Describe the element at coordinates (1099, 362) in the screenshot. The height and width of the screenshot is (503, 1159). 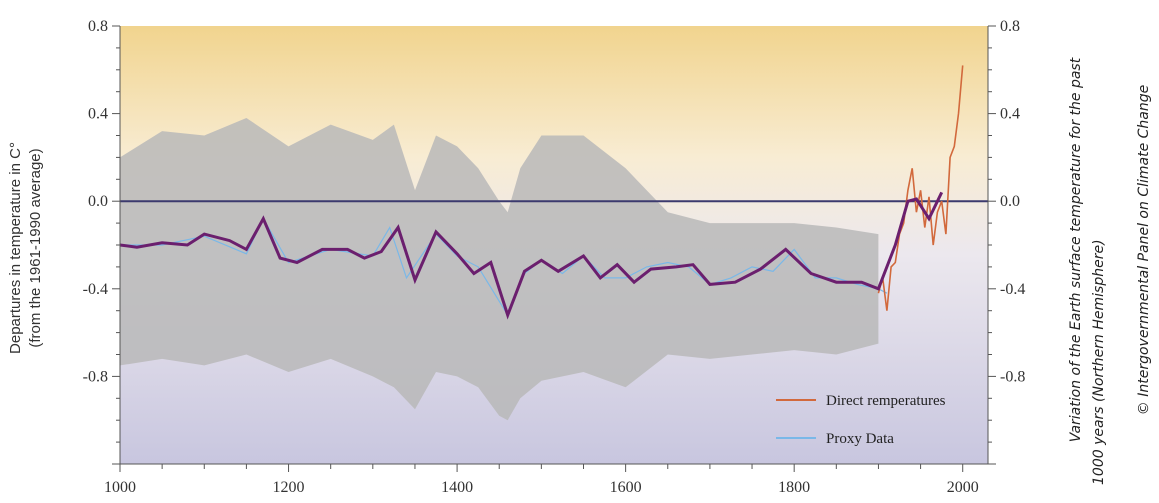
I see `side-note-line2: 1000 years (Northern Hemisphere)` at that location.